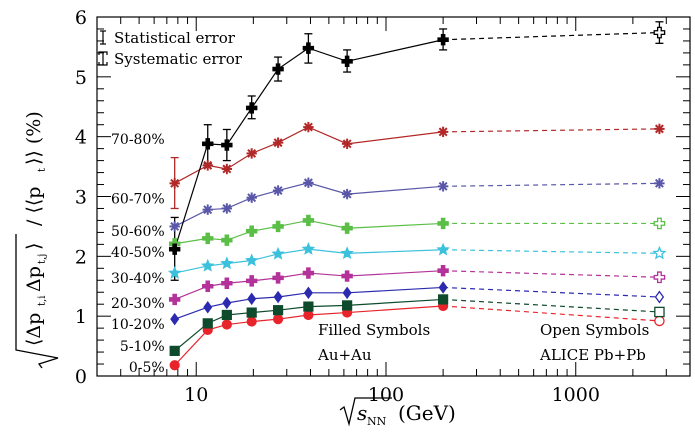  What do you see at coordinates (170, 48) in the screenshot?
I see `legend: Statistical error Systematic error` at bounding box center [170, 48].